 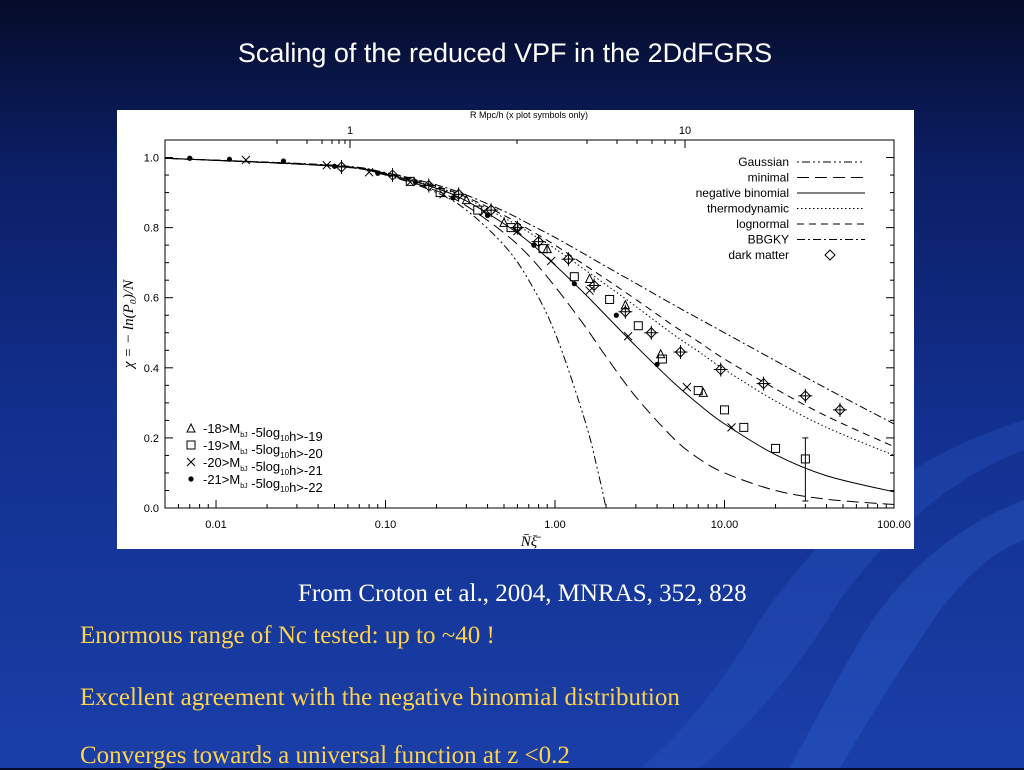 What do you see at coordinates (151, 509) in the screenshot?
I see `y-tick-label: 0.0` at bounding box center [151, 509].